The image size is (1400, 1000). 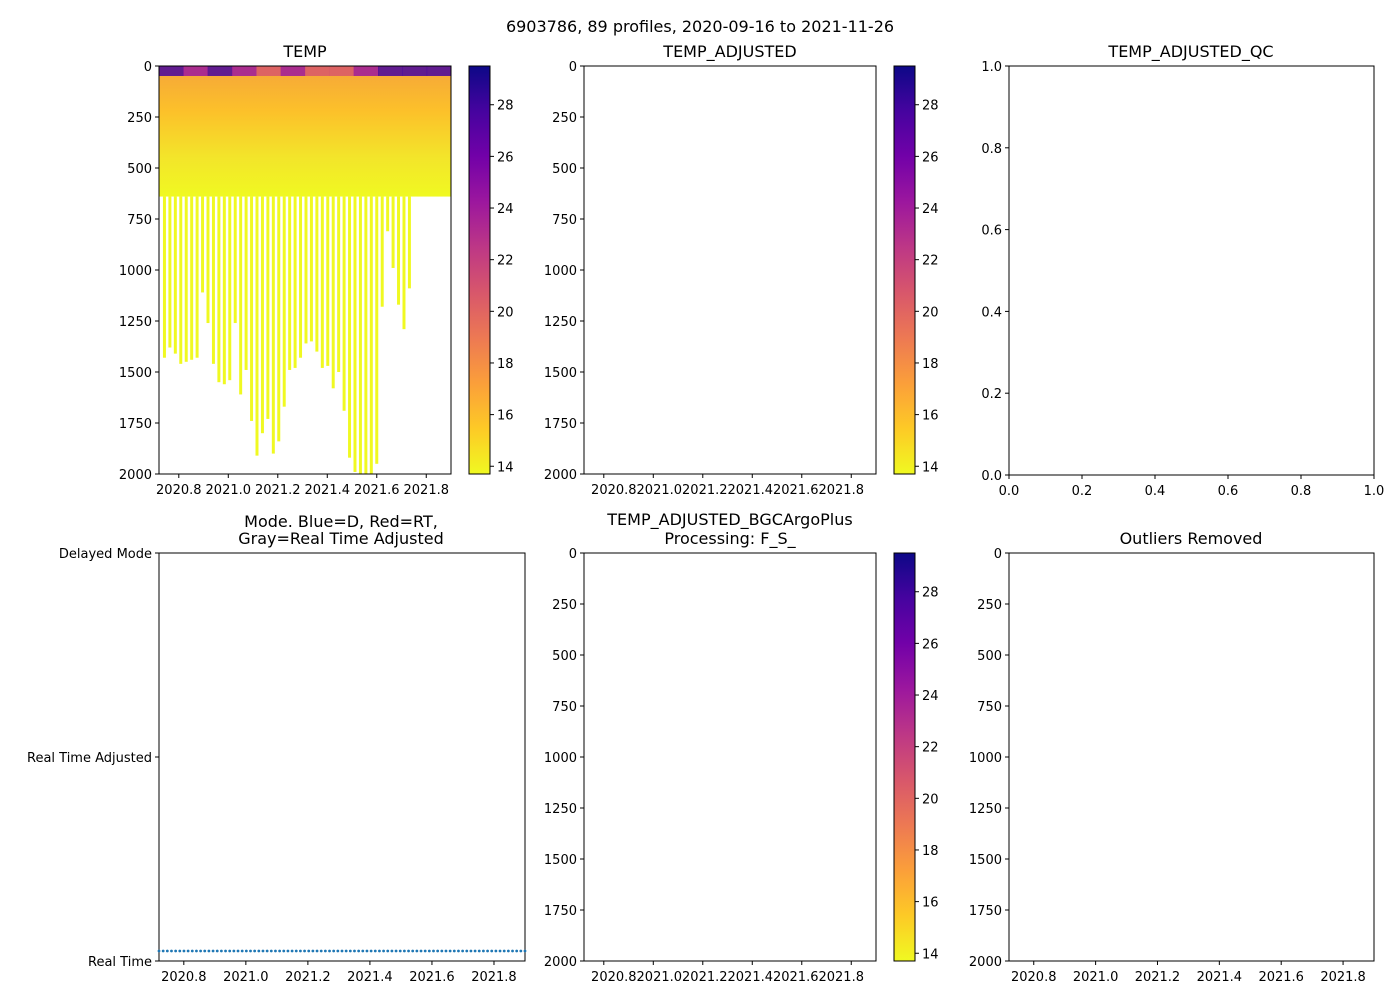 I want to click on bgc-colorbar: 14 16 18 20 22 24 26 28, so click(x=916, y=757).